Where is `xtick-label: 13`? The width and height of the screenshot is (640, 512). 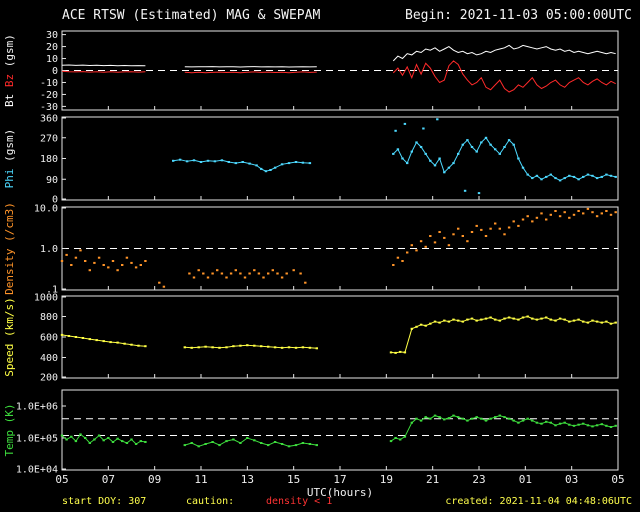 xtick-label: 13 is located at coordinates (247, 479).